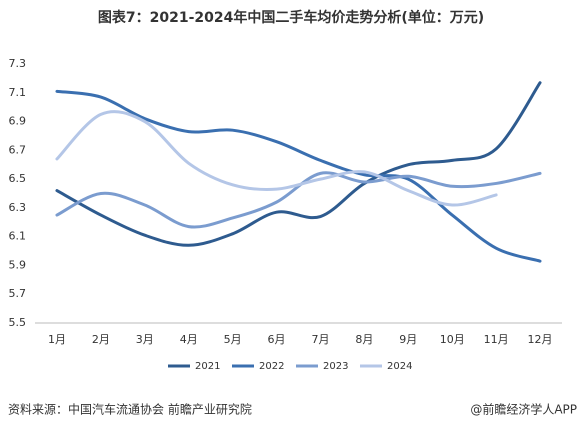 Image resolution: width=583 pixels, height=430 pixels. I want to click on x-tick-label: 8月, so click(364, 339).